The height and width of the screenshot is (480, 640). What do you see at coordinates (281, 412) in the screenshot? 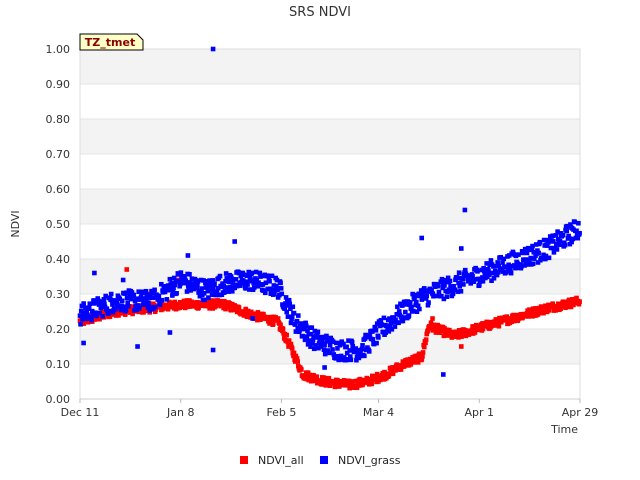
I see `x-tick-label: Feb 5` at bounding box center [281, 412].